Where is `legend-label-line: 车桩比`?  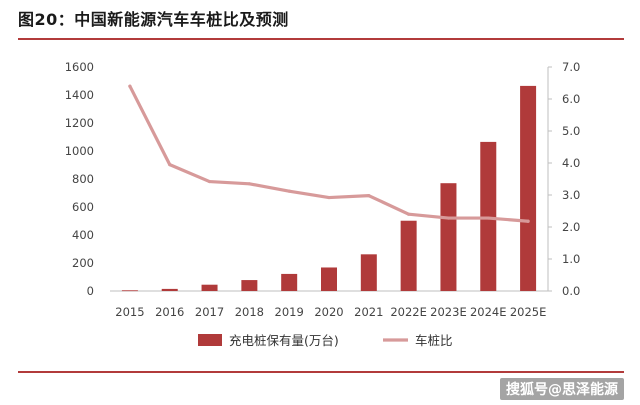 legend-label-line: 车桩比 is located at coordinates (434, 340).